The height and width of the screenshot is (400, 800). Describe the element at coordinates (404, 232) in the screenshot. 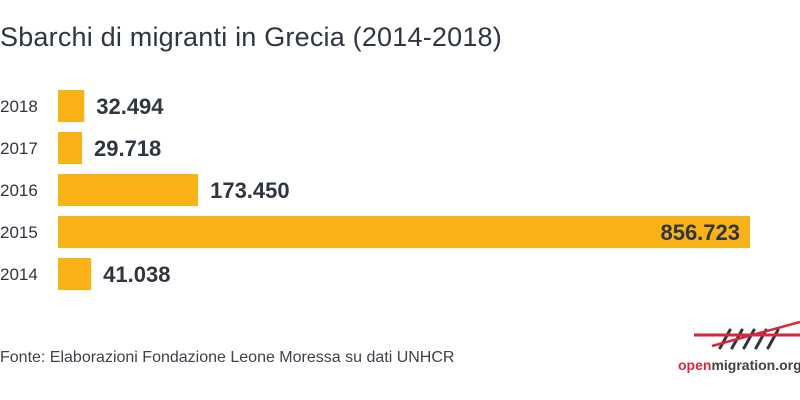

I see `bar-2015` at that location.